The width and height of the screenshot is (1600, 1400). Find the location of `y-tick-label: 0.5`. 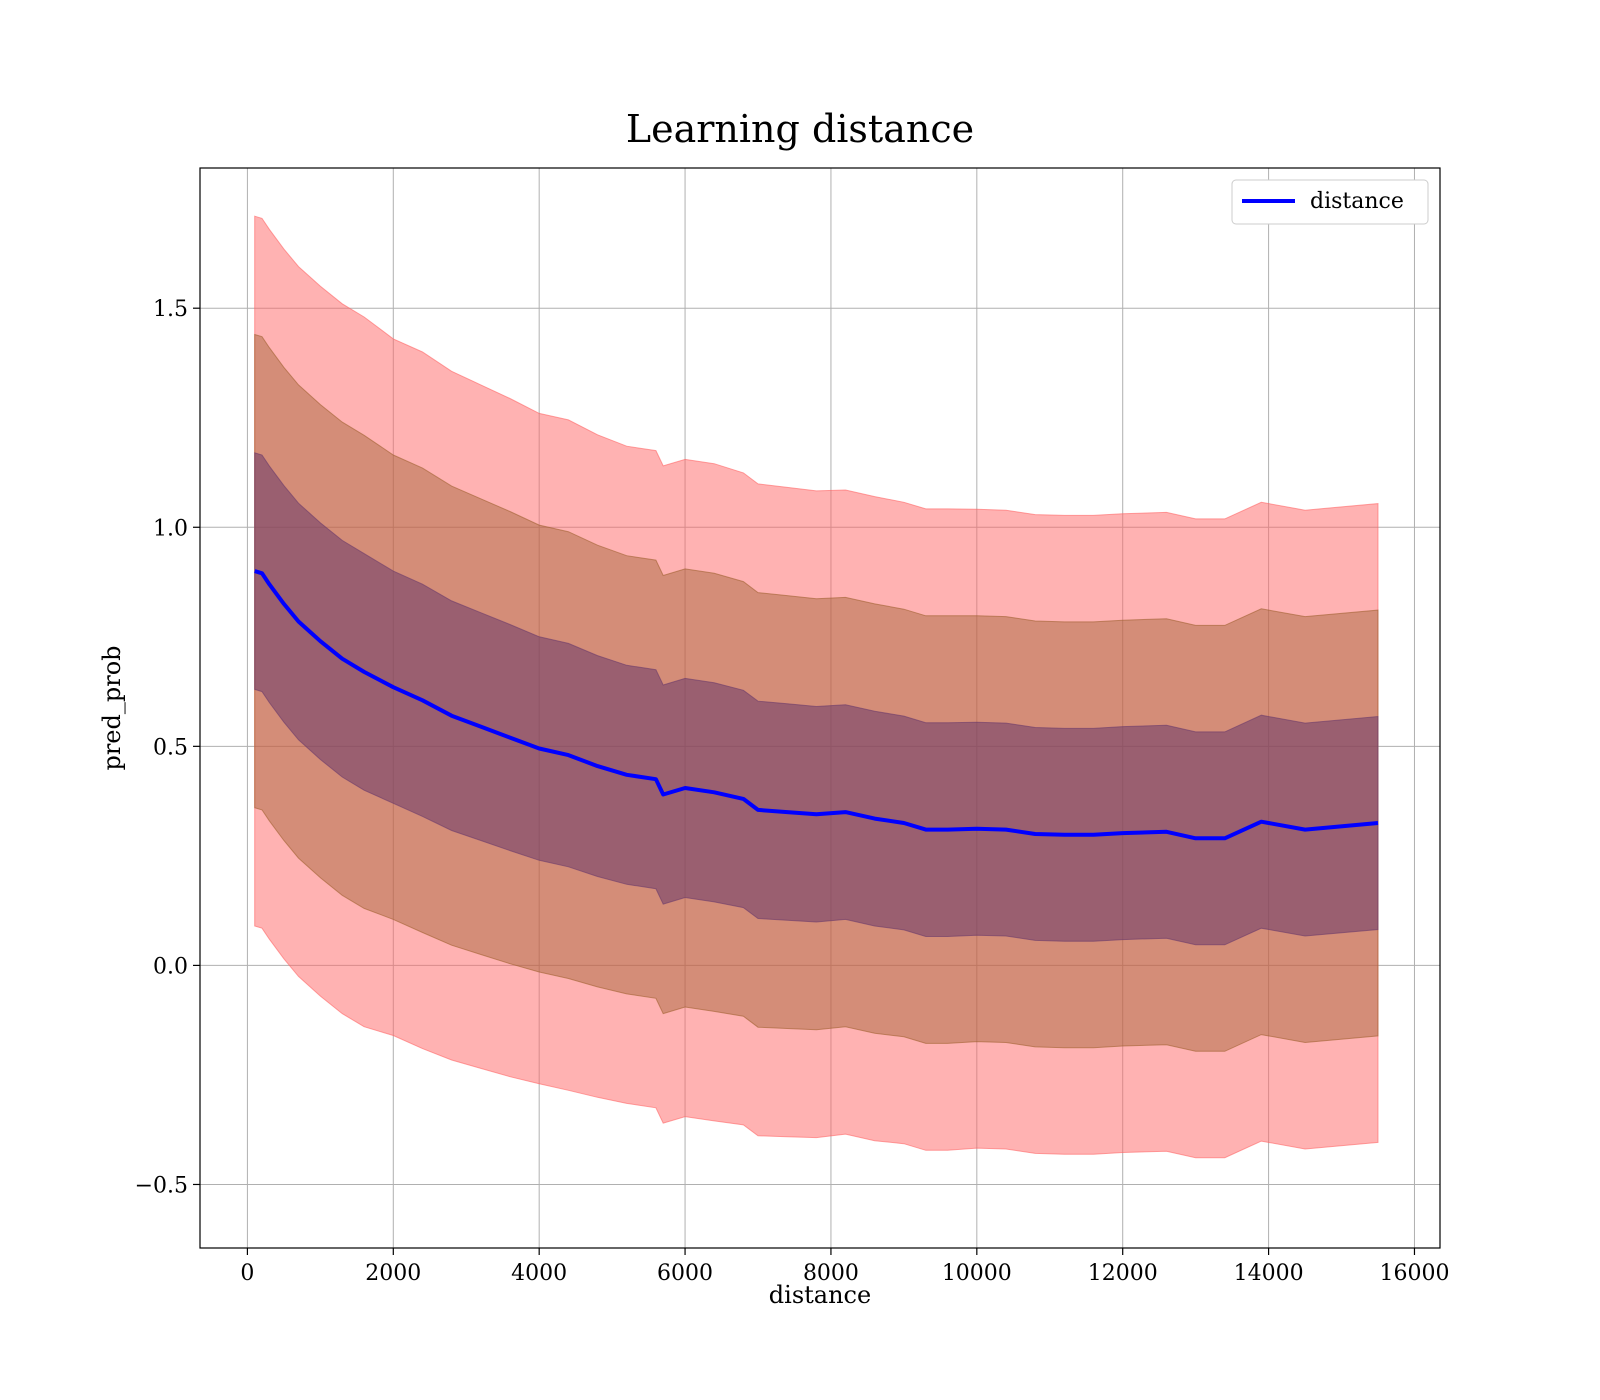

y-tick-label: 0.5 is located at coordinates (170, 747).